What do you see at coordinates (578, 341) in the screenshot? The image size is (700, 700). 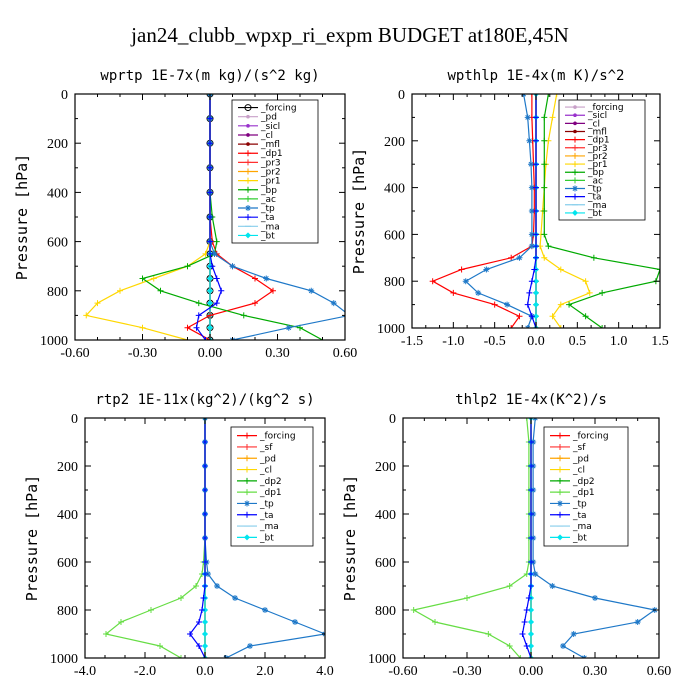 I see `x-tick-label: 0.5` at bounding box center [578, 341].